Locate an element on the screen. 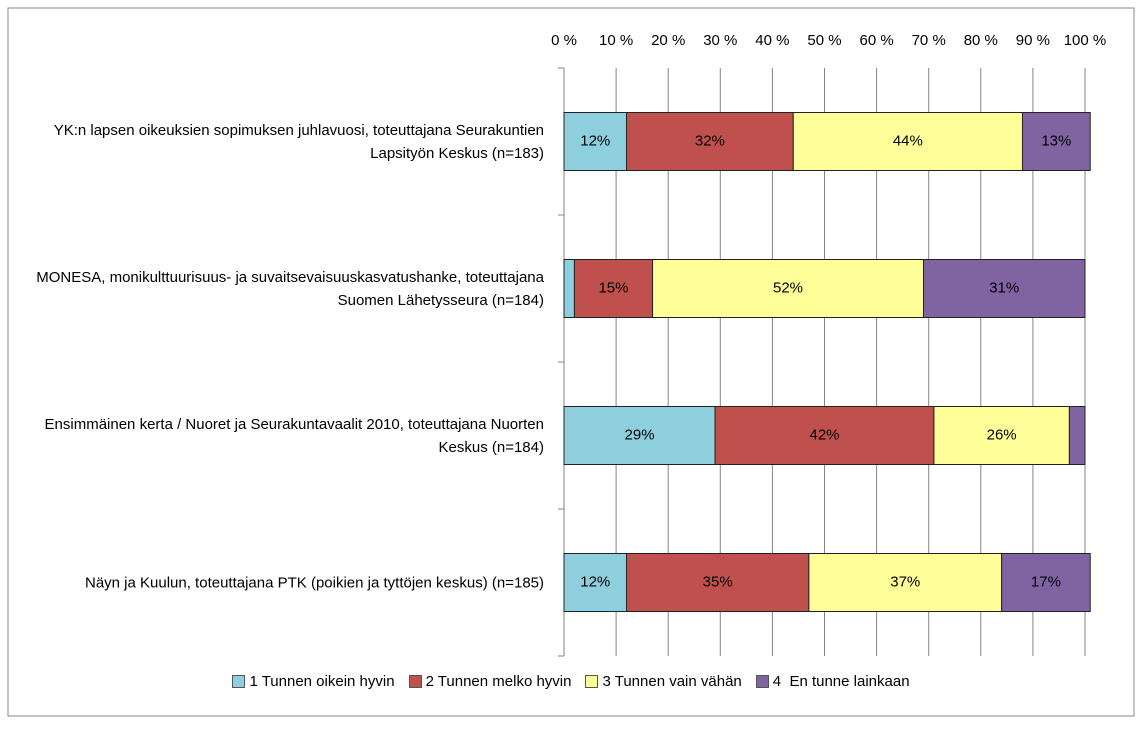  legend-item: 3 Tunnen vain vähän is located at coordinates (663, 681).